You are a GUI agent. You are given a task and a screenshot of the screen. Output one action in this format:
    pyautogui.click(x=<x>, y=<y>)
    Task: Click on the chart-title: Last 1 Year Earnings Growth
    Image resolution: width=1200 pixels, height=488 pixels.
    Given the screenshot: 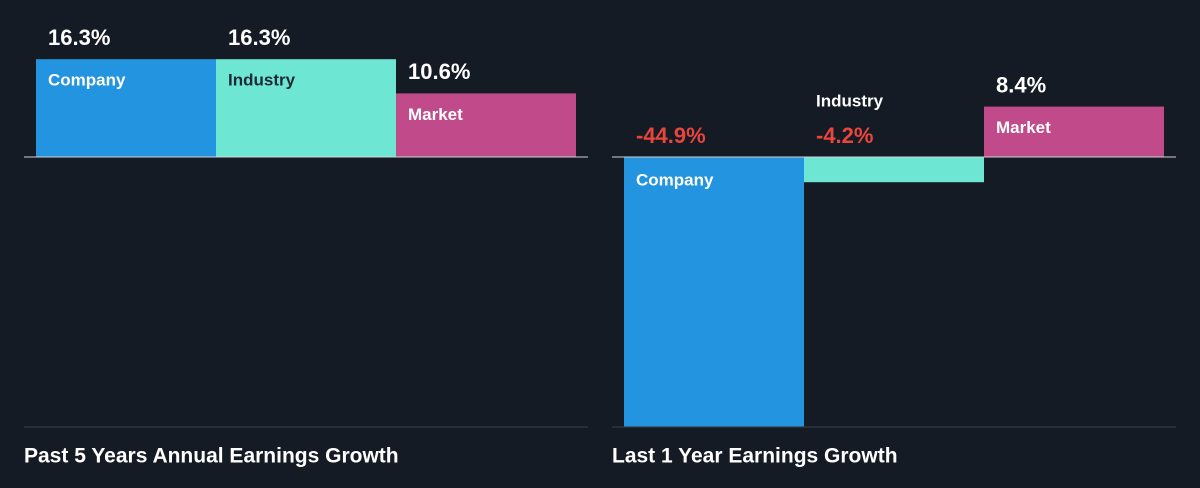 What is the action you would take?
    pyautogui.click(x=755, y=456)
    